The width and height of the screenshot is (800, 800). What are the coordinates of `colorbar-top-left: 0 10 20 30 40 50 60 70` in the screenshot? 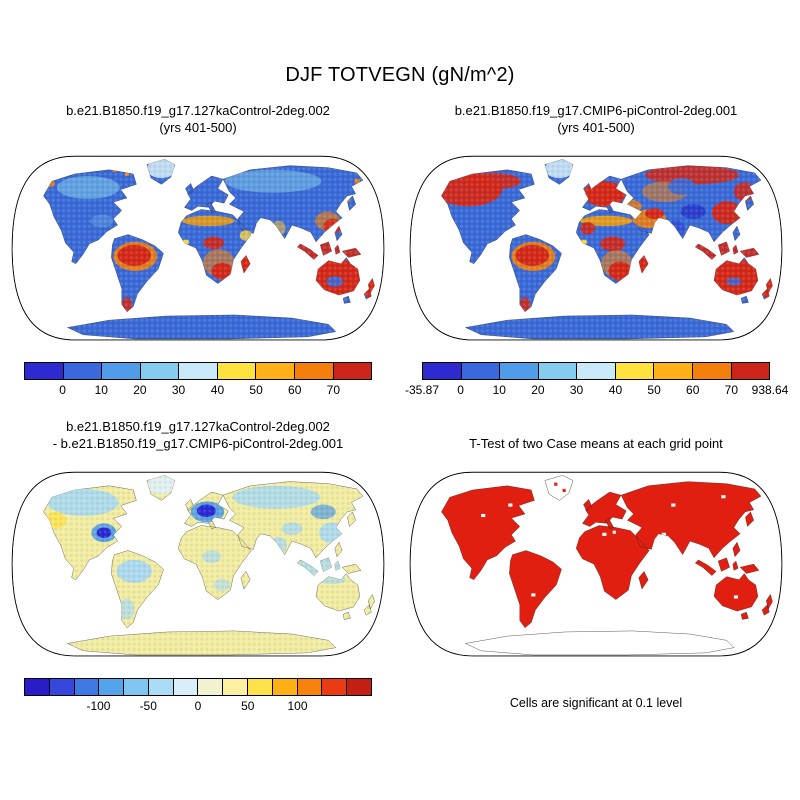 It's located at (198, 380).